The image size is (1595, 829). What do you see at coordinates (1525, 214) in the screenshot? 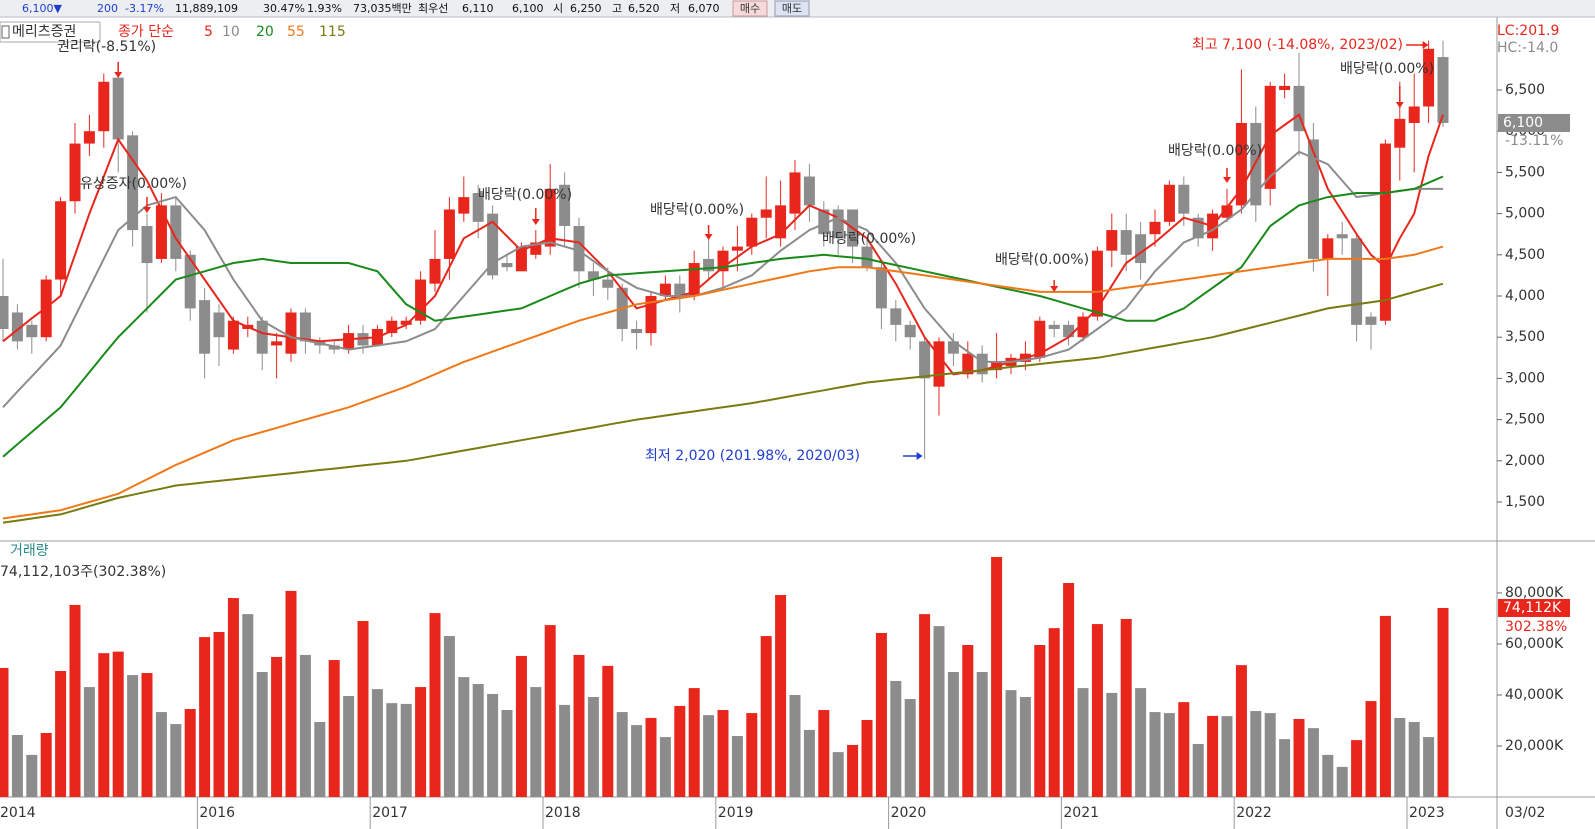
I see `y-tick-label: 5,000` at bounding box center [1525, 214].